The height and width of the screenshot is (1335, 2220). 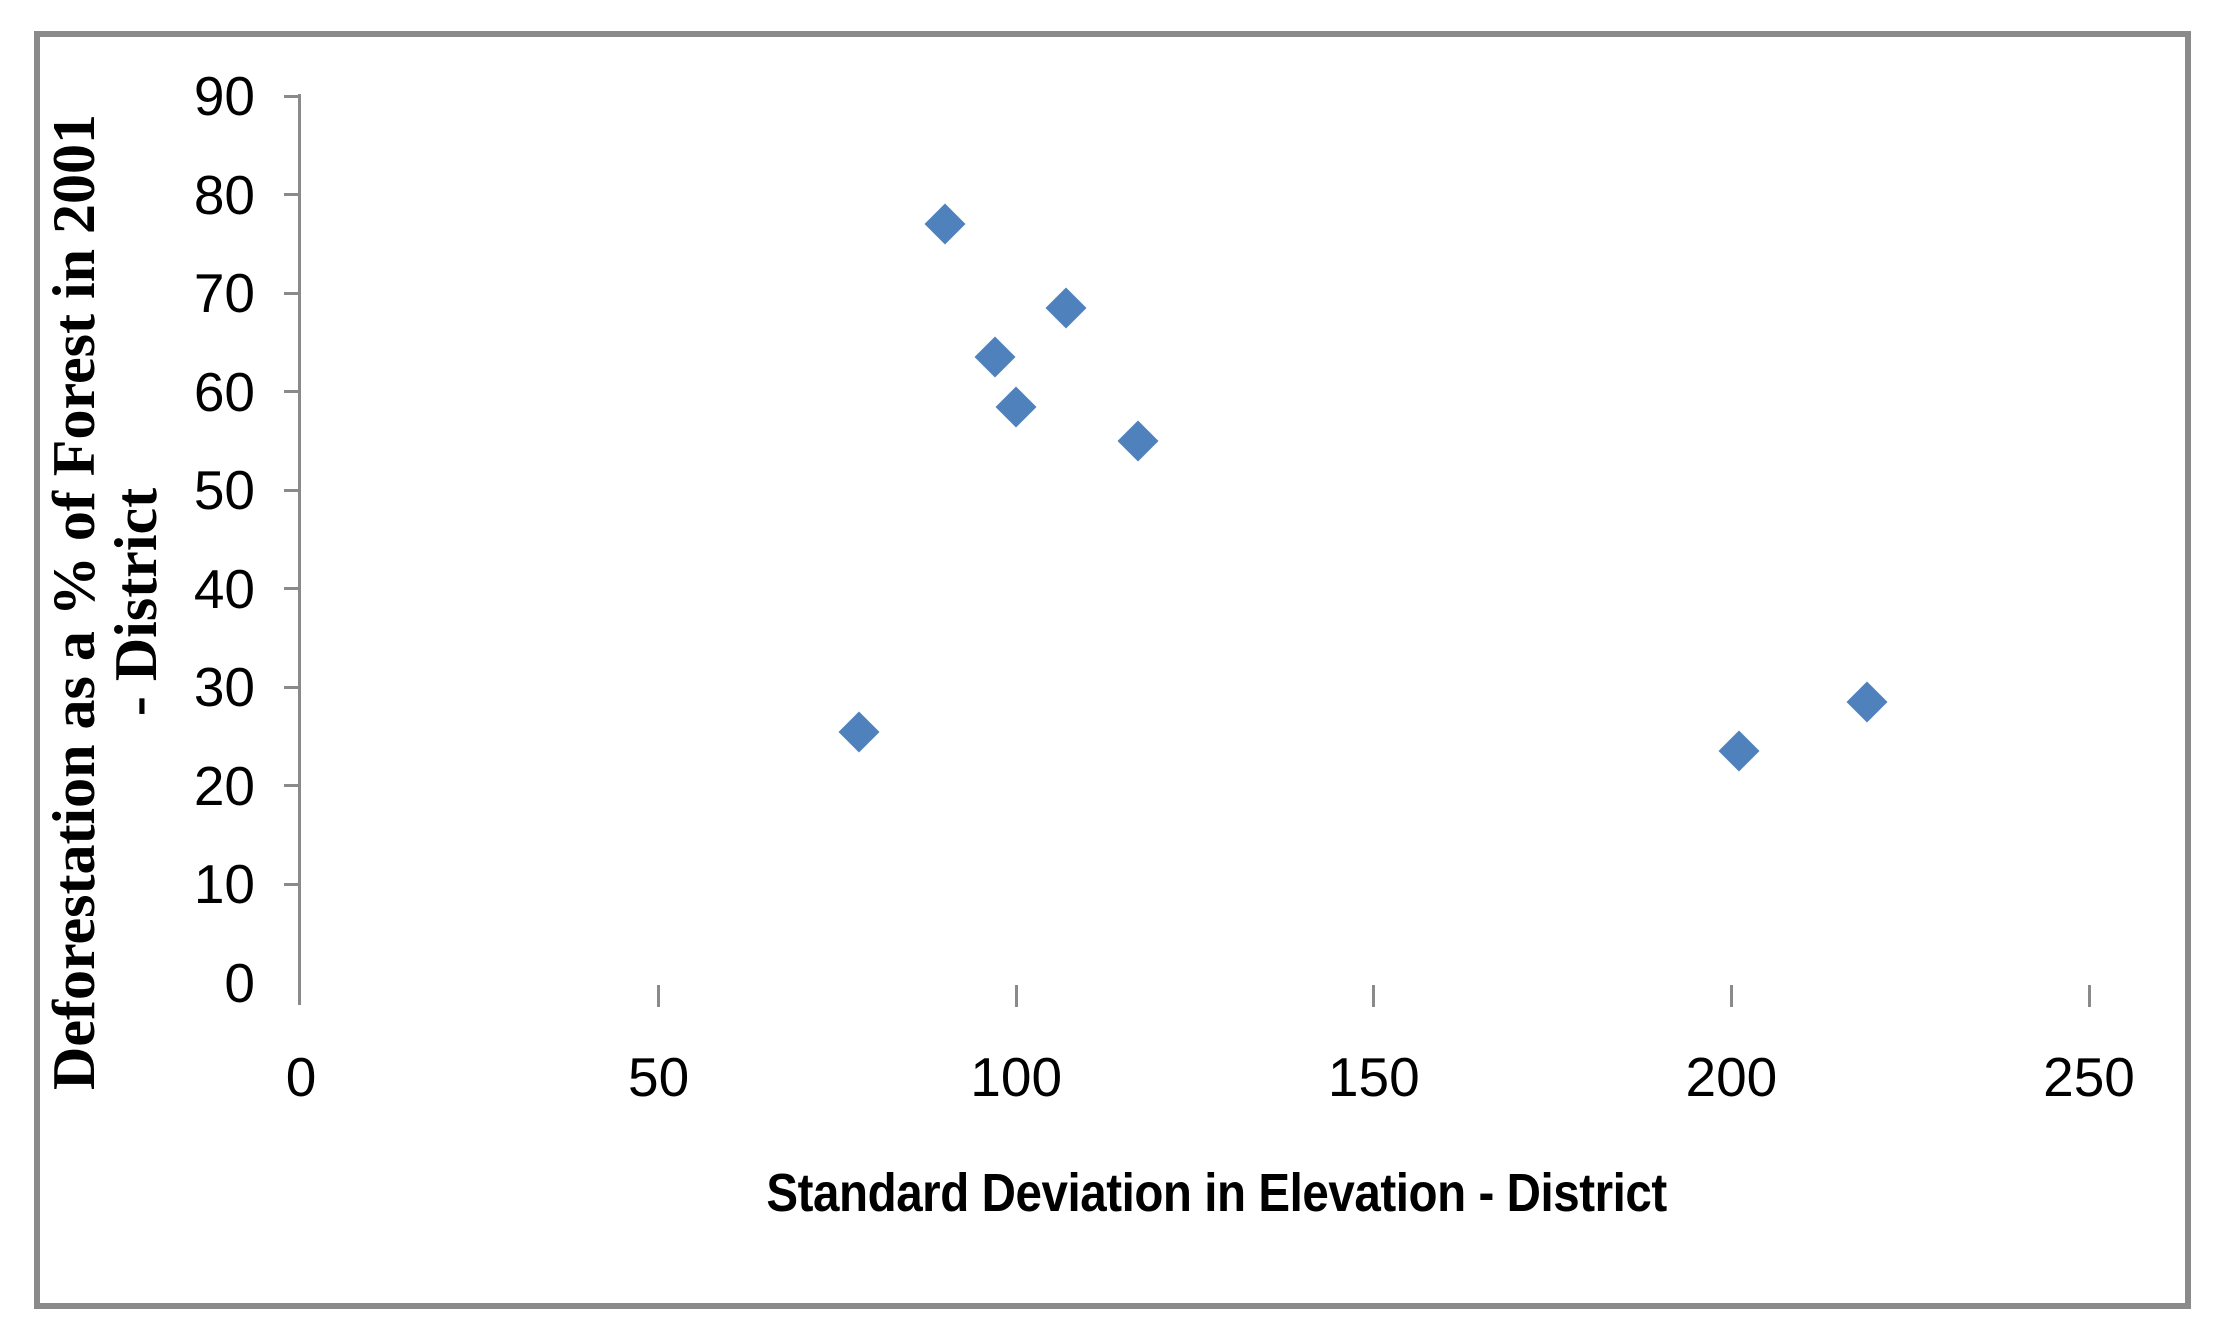 What do you see at coordinates (659, 1077) in the screenshot?
I see `x-axis-tick-label-50: 50` at bounding box center [659, 1077].